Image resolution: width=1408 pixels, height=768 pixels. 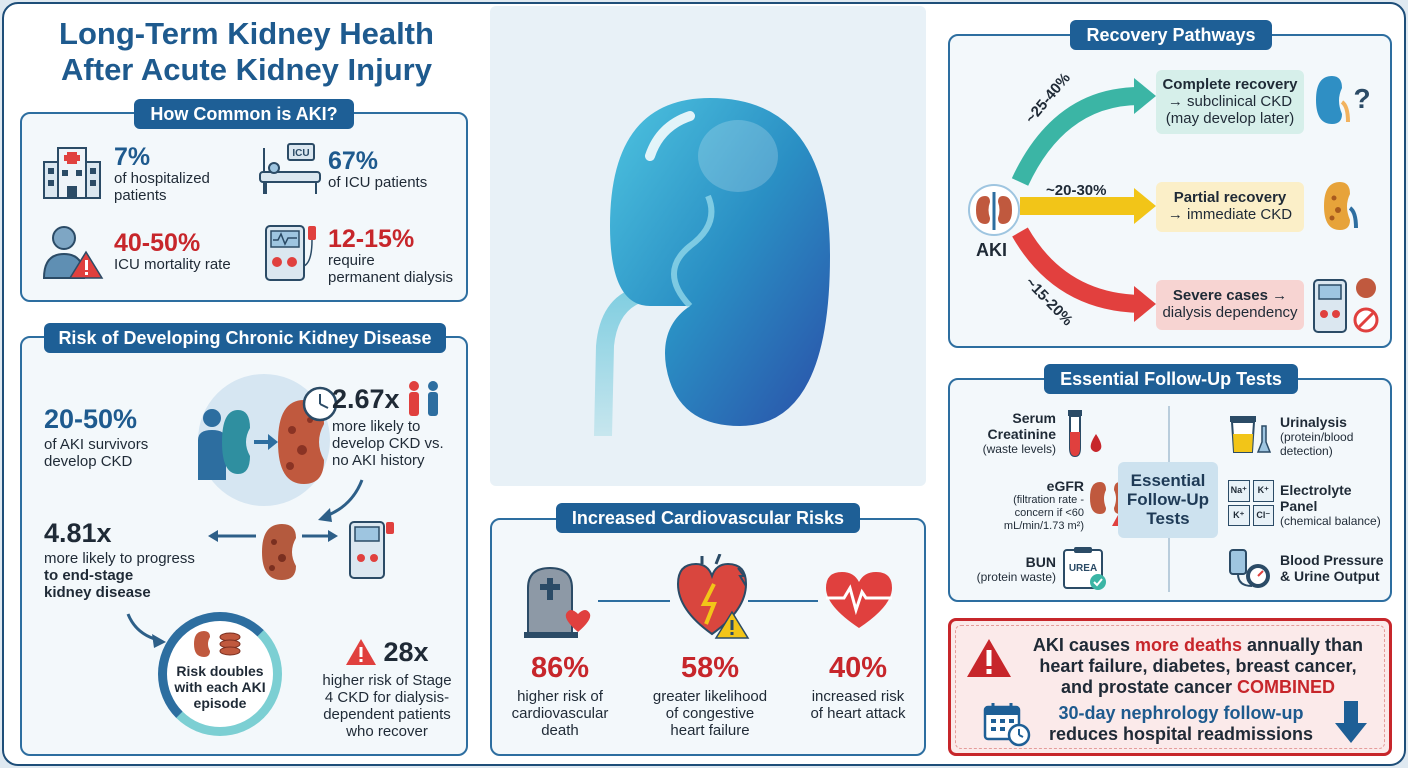 I want to click on stat-label: heart failure, so click(x=710, y=730).